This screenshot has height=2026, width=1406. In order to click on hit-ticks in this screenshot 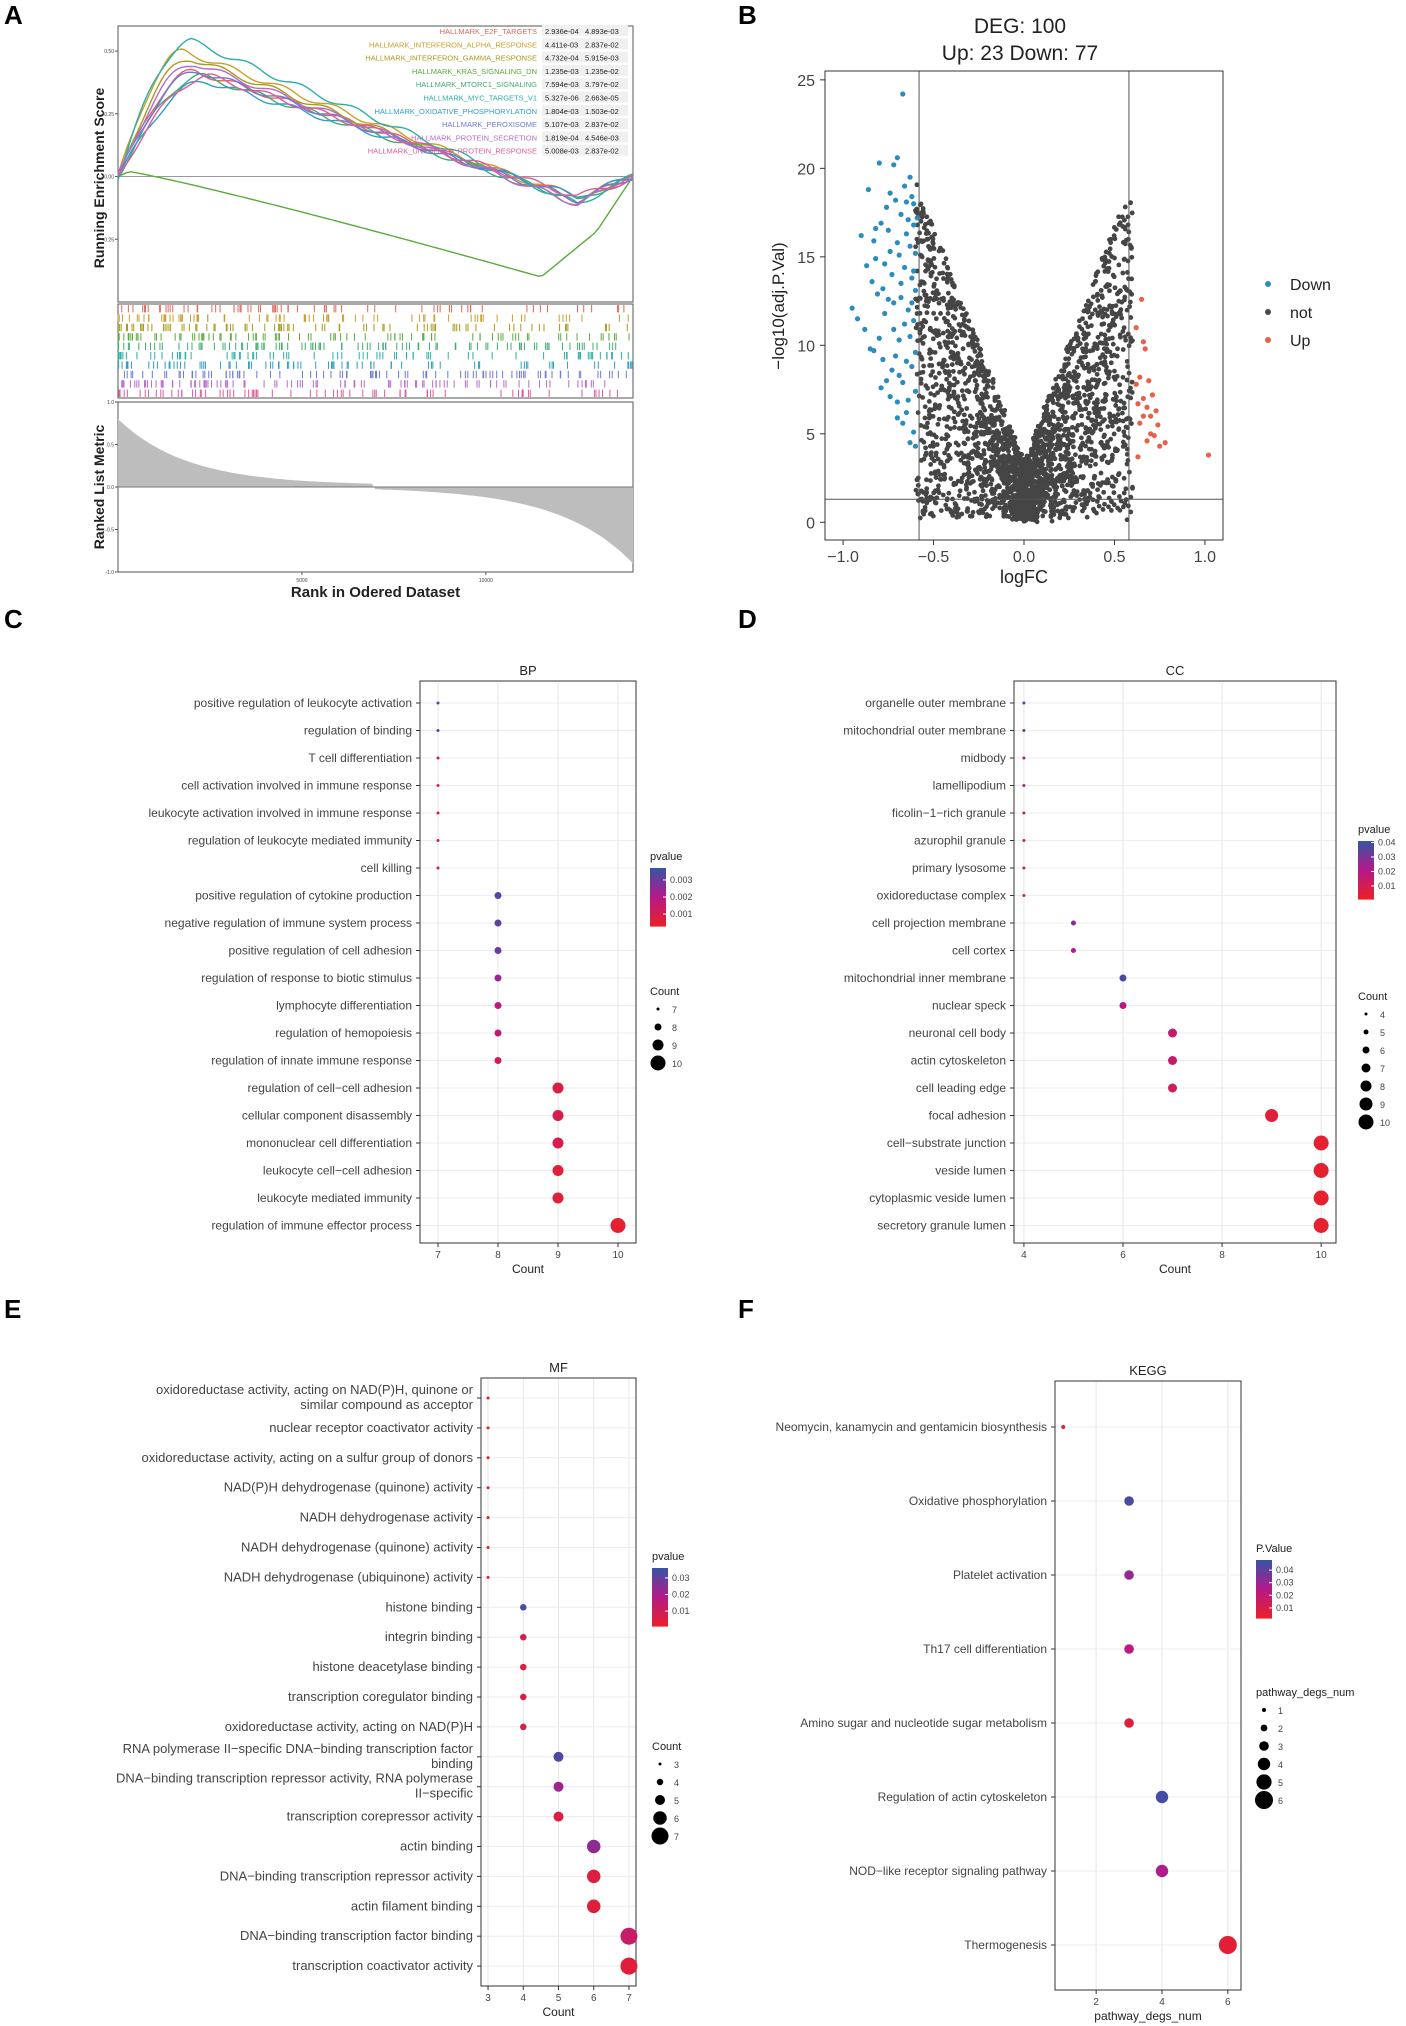, I will do `click(375, 365)`.